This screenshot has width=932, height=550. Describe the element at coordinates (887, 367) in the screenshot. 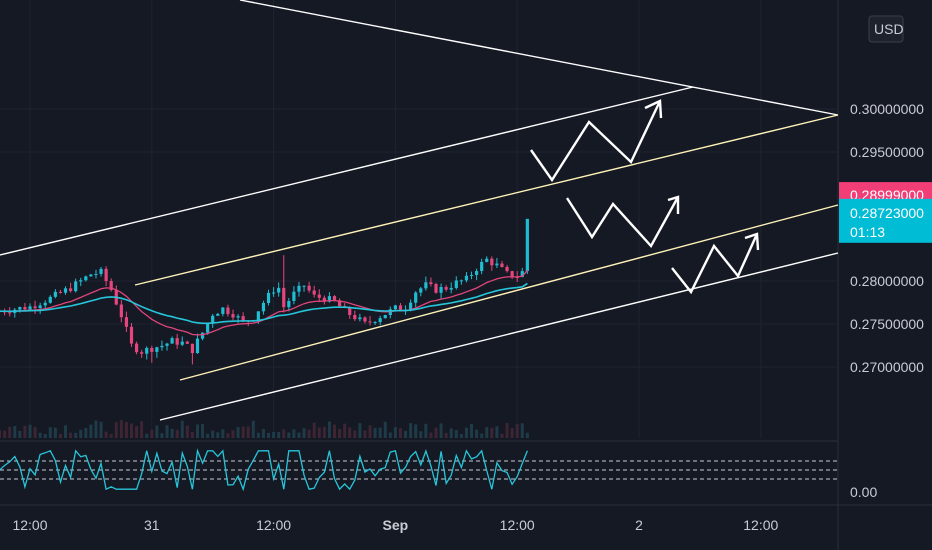

I see `price-axis-label: 0.27000000` at that location.